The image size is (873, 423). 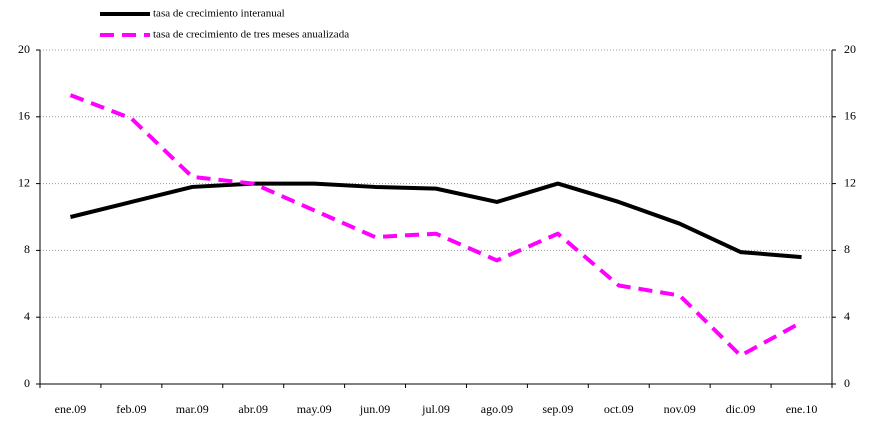 What do you see at coordinates (850, 182) in the screenshot?
I see `y2-tick-label: 12` at bounding box center [850, 182].